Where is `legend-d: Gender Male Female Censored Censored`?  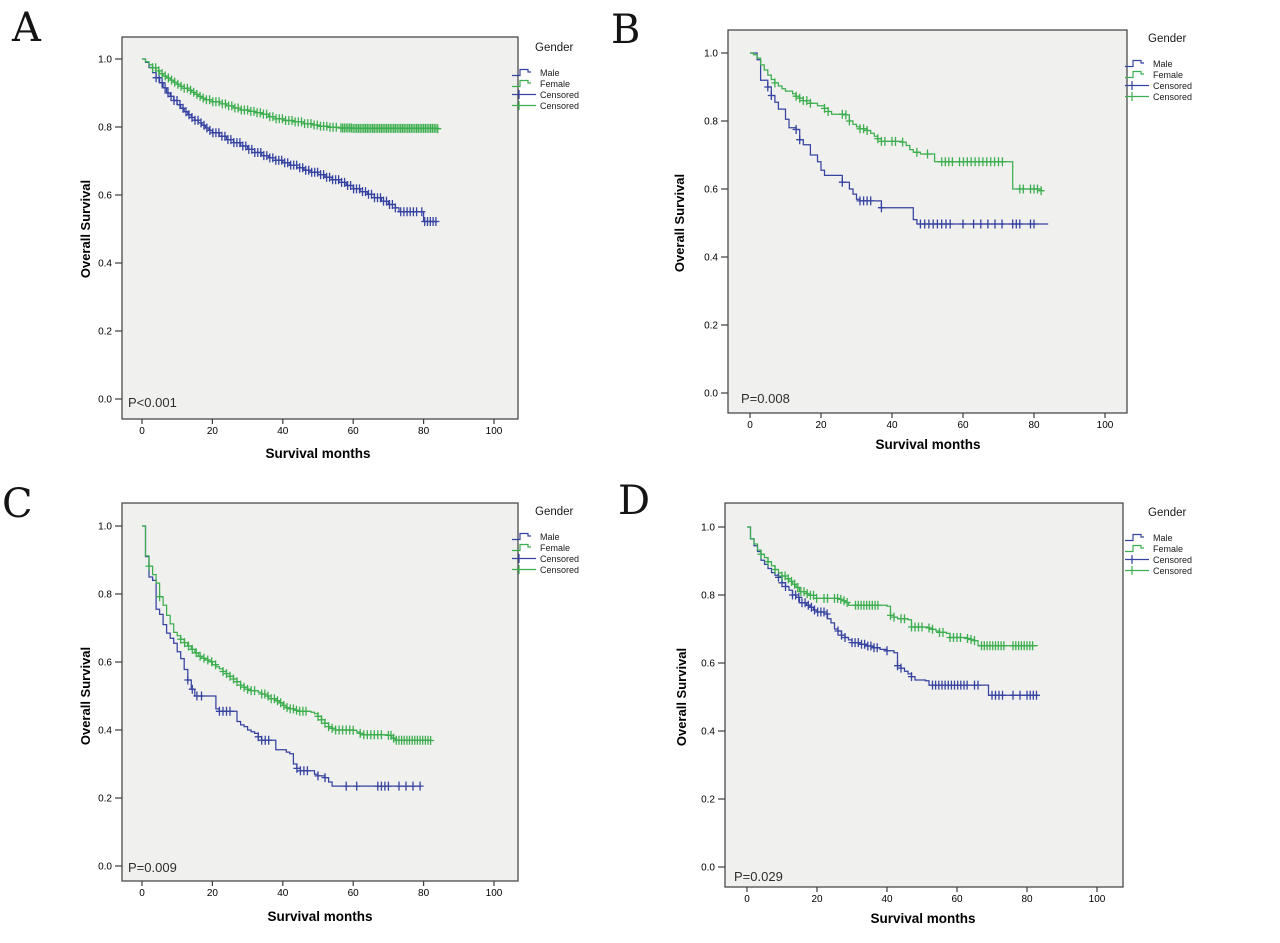
legend-d: Gender Male Female Censored Censored is located at coordinates (1186, 541).